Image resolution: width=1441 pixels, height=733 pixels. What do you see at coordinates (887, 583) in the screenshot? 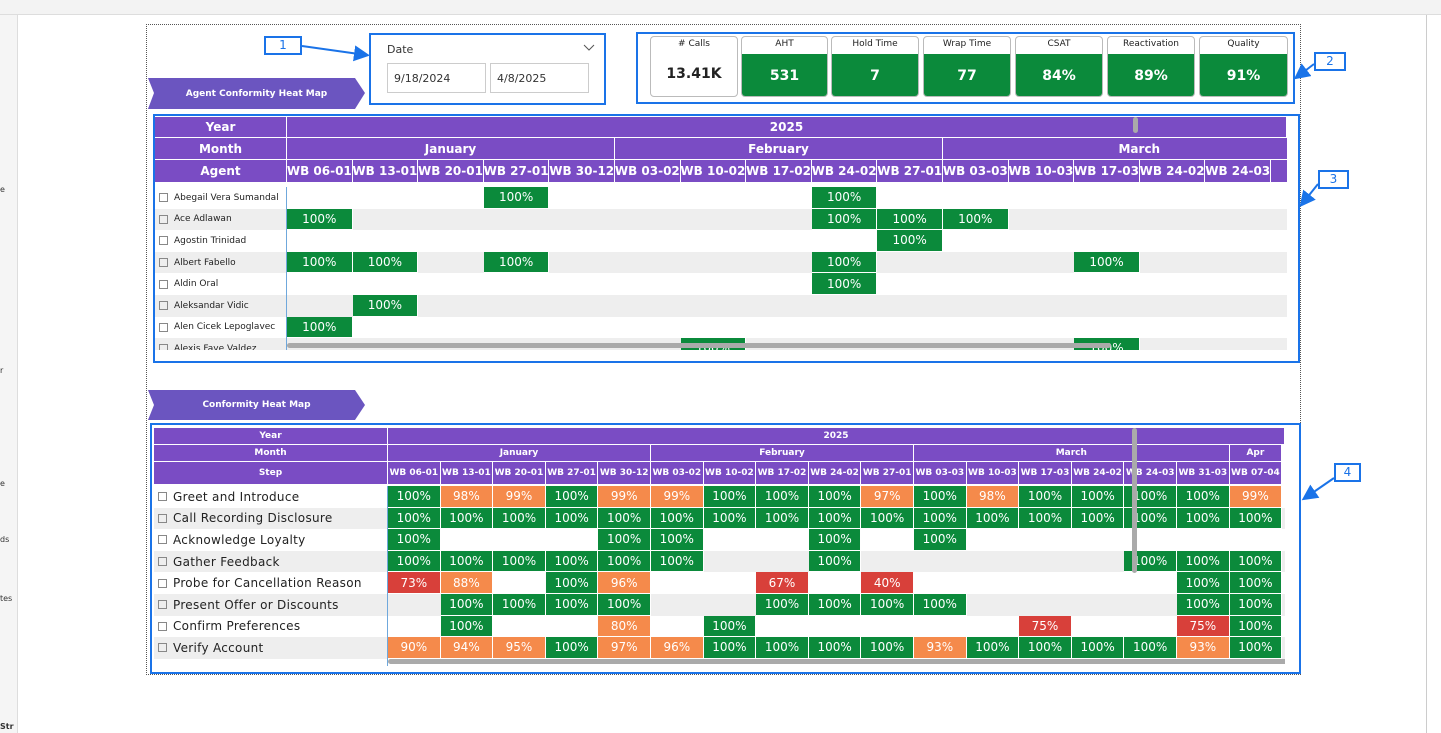
I see `heat-cell: 40%` at bounding box center [887, 583].